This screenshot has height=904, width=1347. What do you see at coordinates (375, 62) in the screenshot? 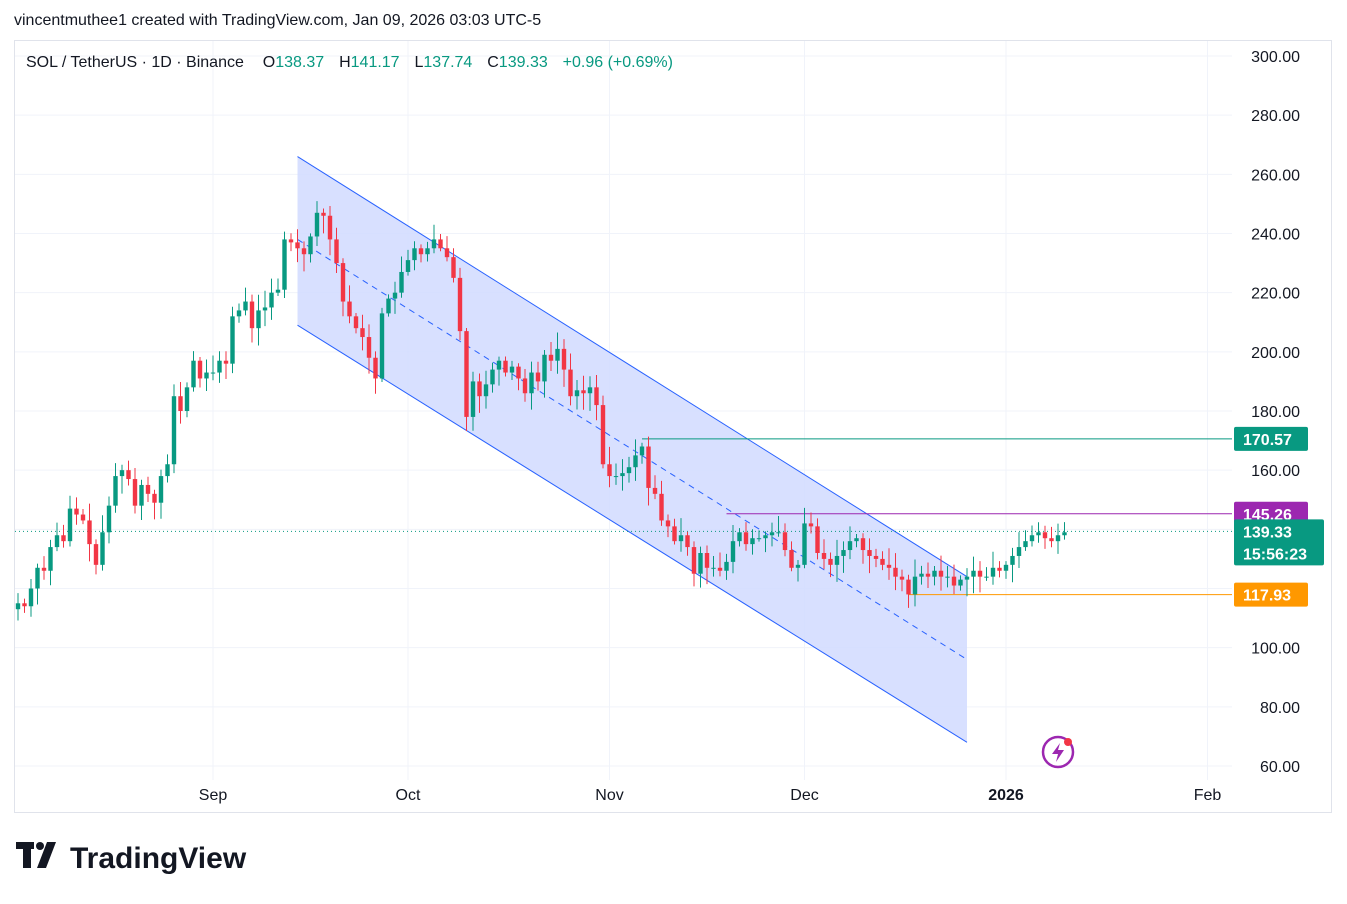
I see `high-value: 141.17` at bounding box center [375, 62].